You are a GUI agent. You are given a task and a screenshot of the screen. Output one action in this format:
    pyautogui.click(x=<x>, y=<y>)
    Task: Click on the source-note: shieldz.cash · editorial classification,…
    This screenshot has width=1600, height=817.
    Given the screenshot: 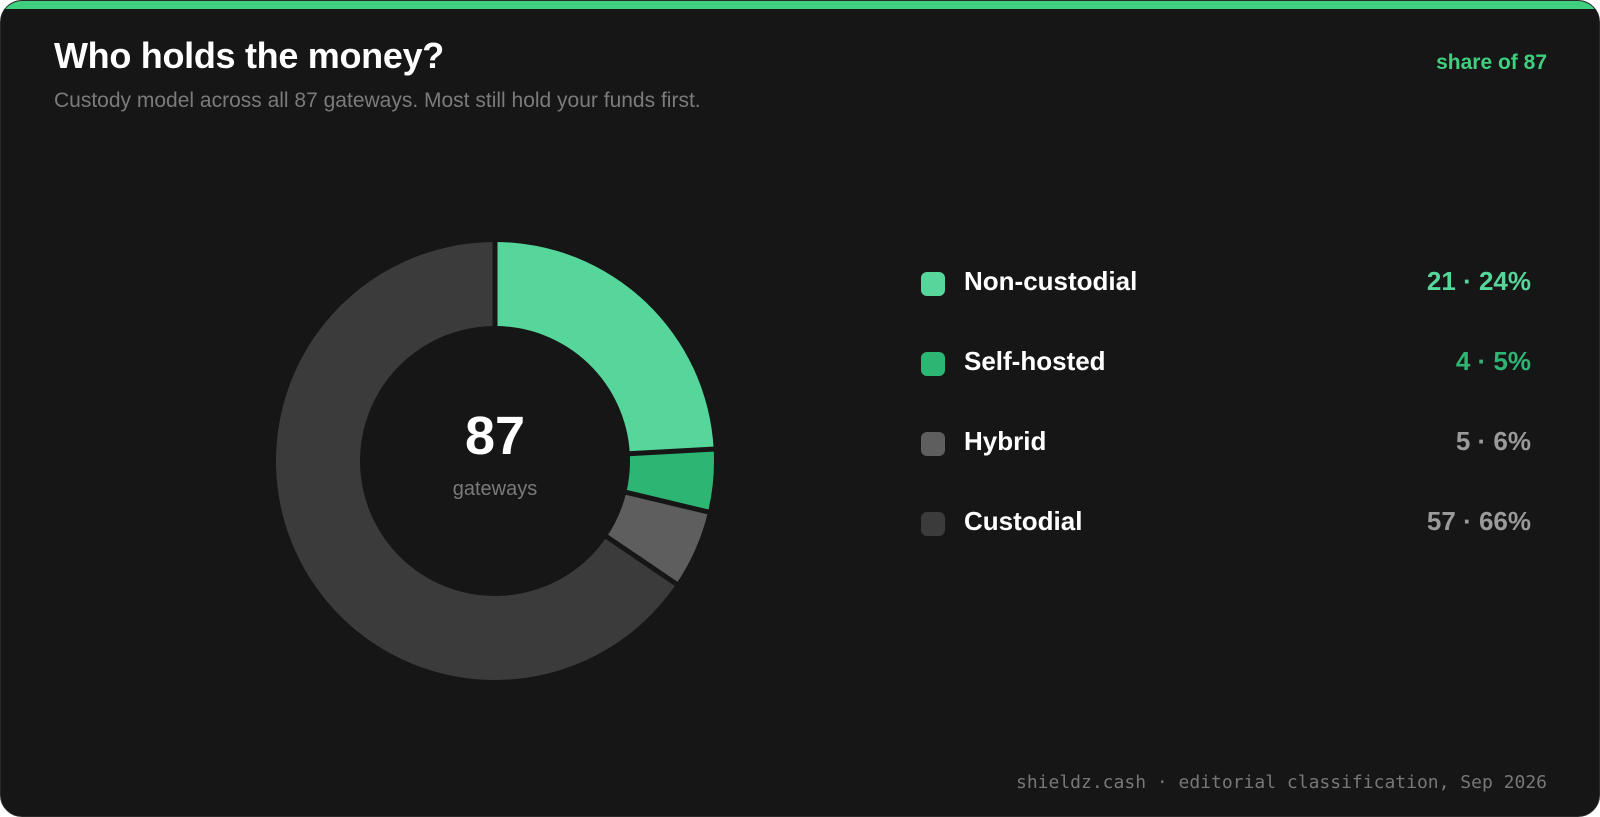 What is the action you would take?
    pyautogui.click(x=1281, y=782)
    